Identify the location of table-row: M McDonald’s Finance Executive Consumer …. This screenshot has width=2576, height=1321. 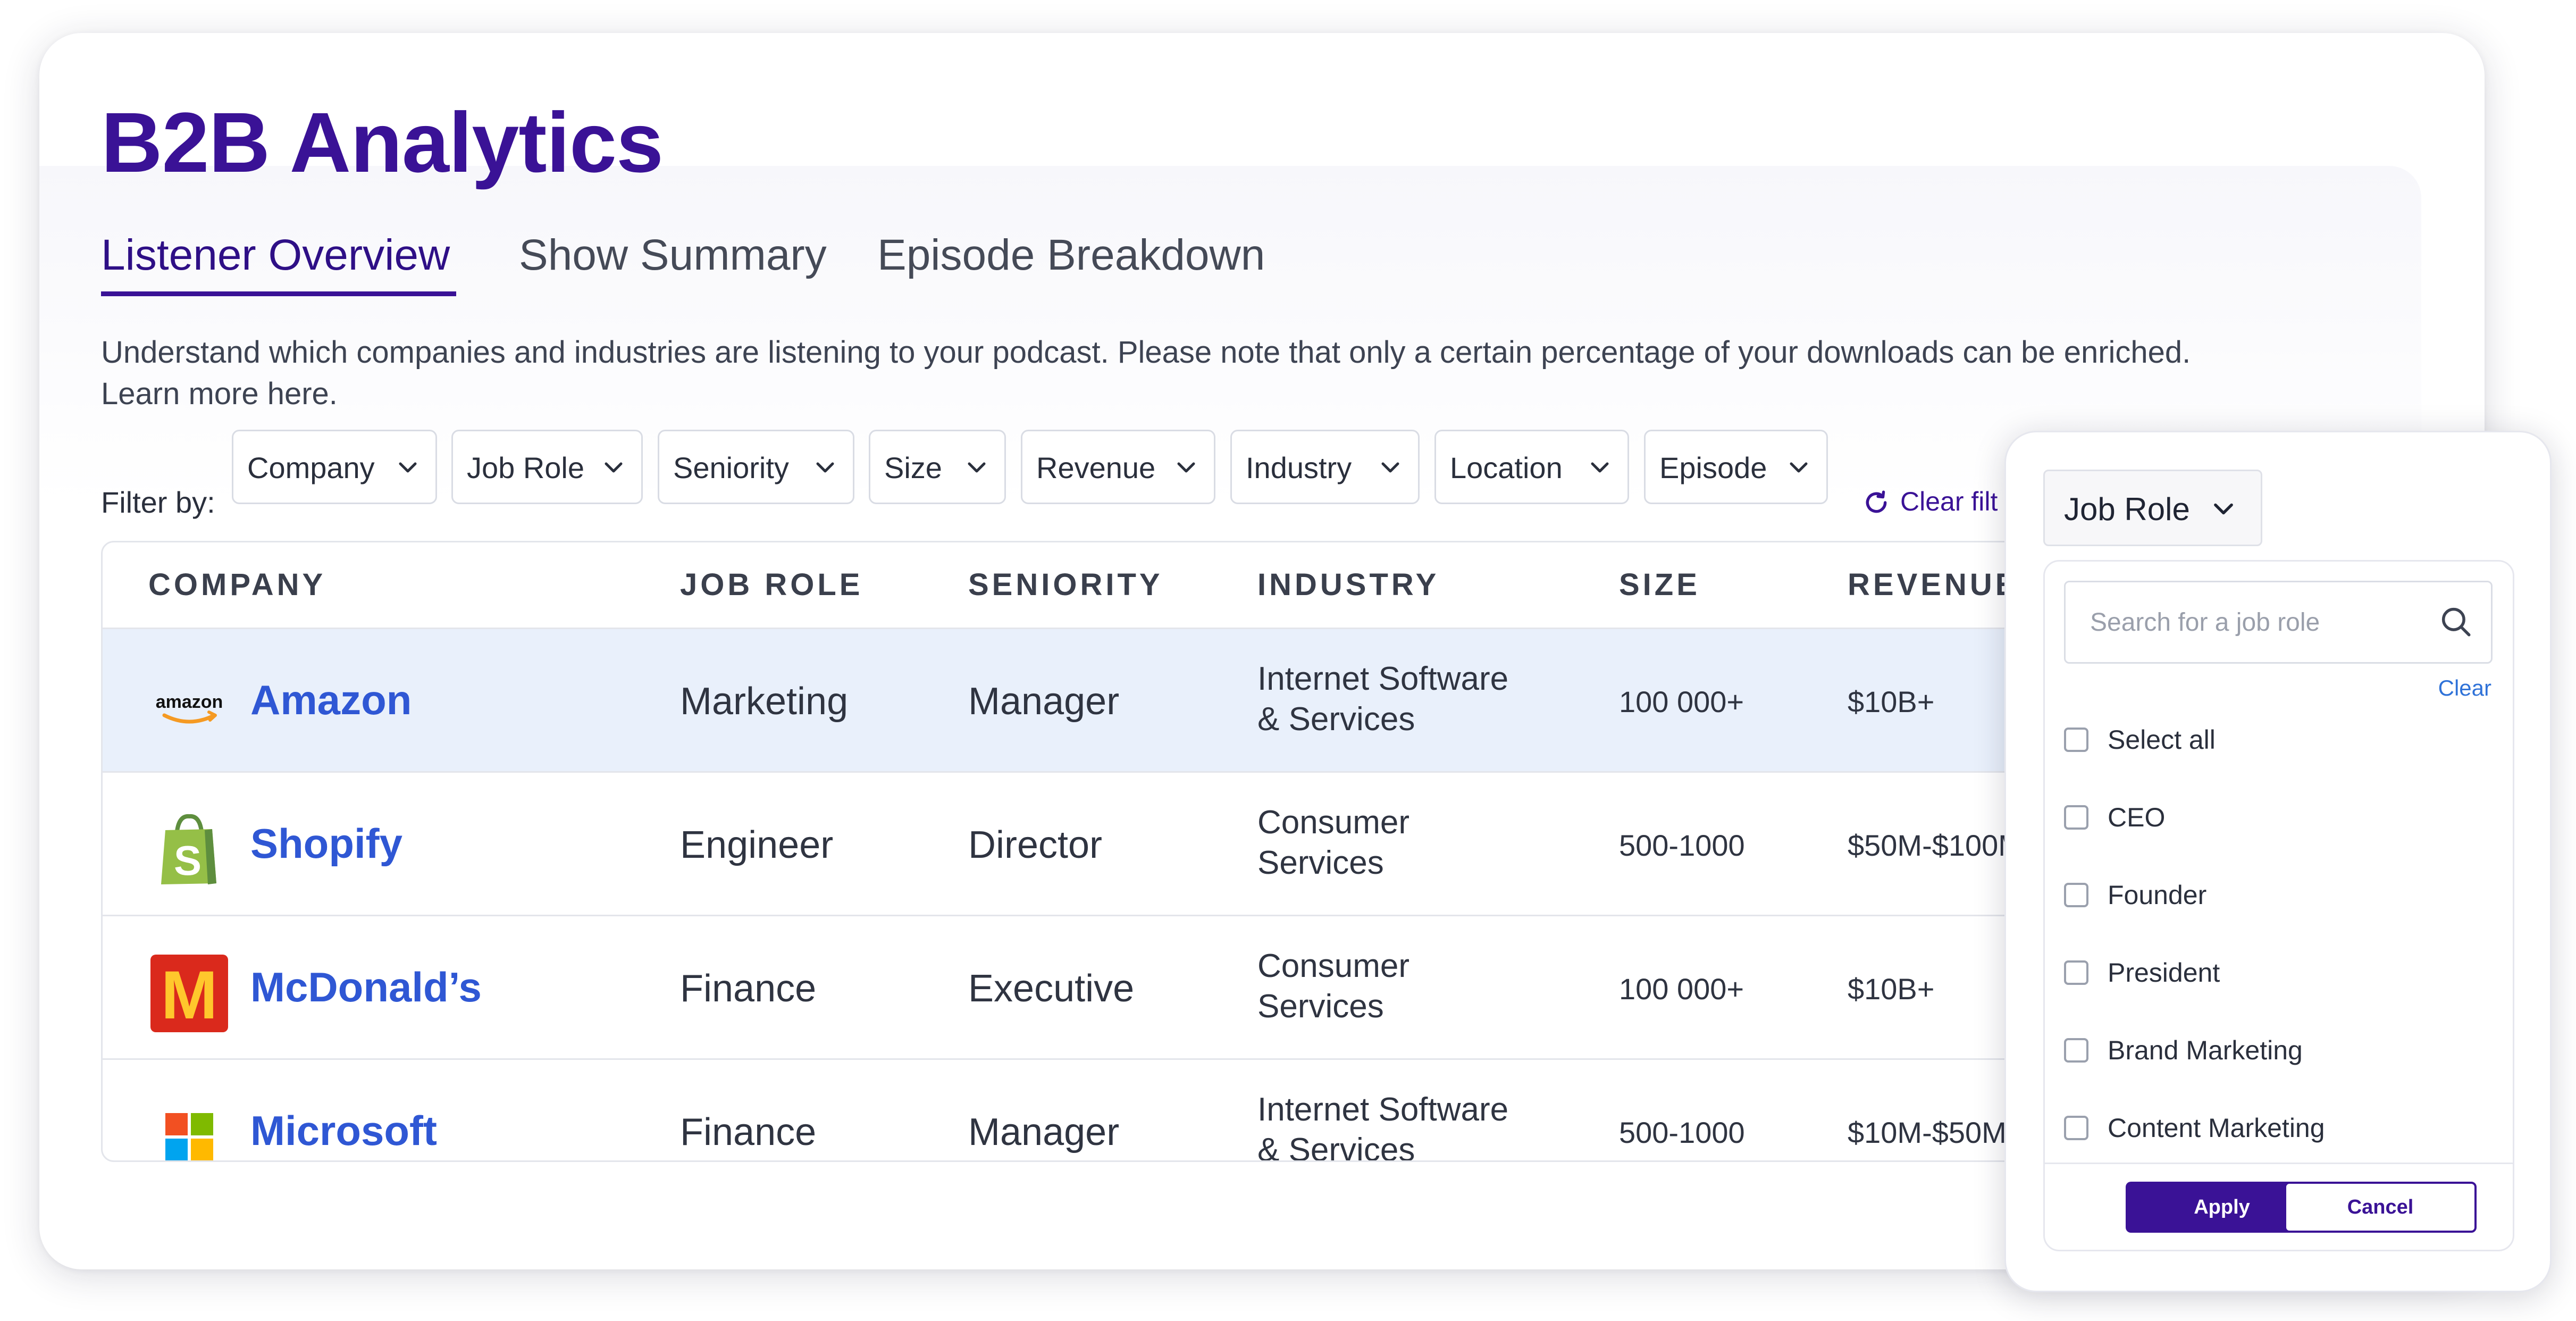
(1085, 987).